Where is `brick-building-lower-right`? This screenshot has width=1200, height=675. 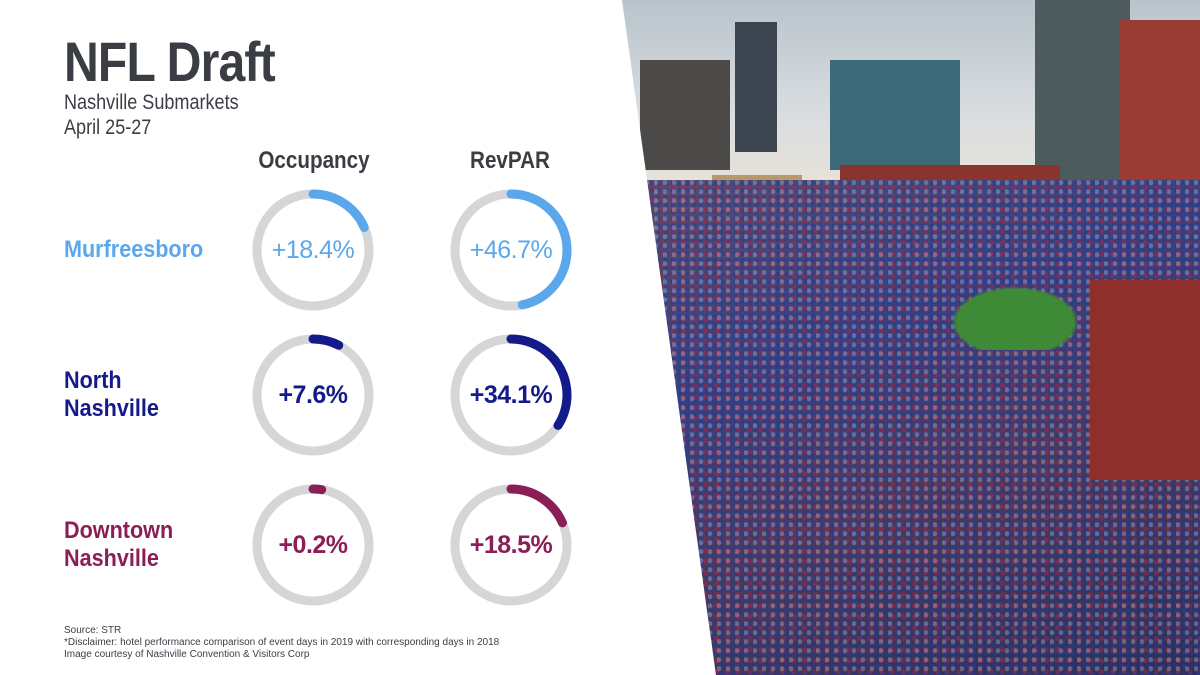 brick-building-lower-right is located at coordinates (1145, 380).